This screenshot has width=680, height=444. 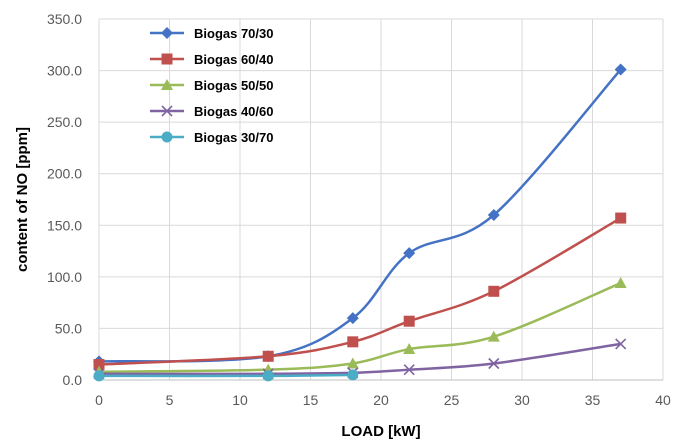 What do you see at coordinates (380, 431) in the screenshot?
I see `x-axis-title: LOAD [kW]` at bounding box center [380, 431].